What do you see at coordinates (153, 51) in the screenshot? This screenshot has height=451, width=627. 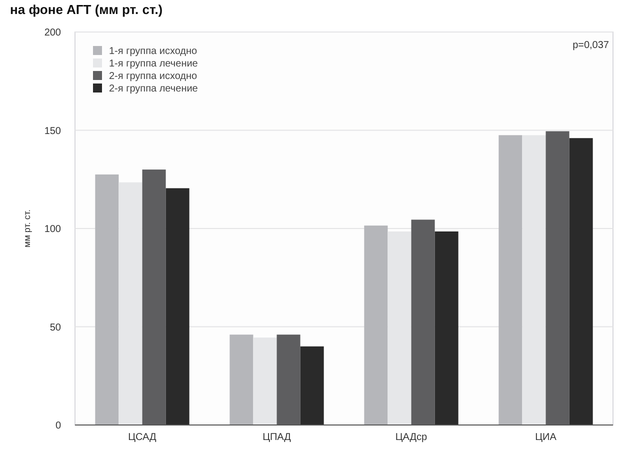 I see `legend-label: 1-я группа исходно` at bounding box center [153, 51].